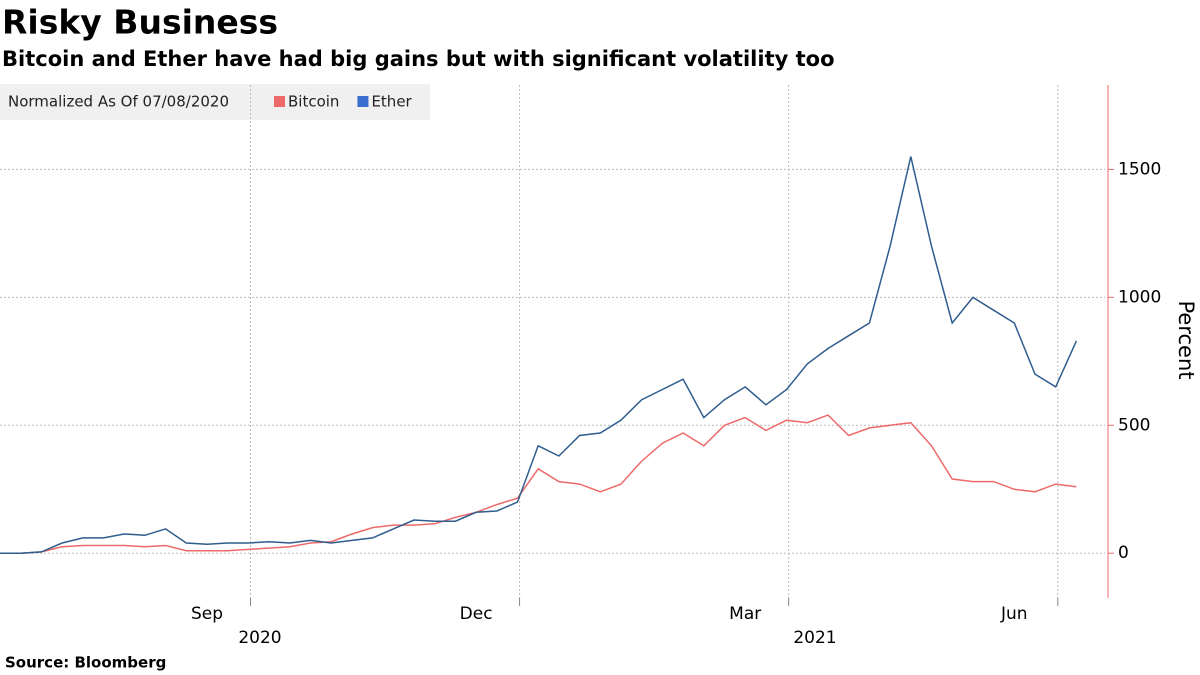  What do you see at coordinates (118, 102) in the screenshot?
I see `legend-title: Normalized As Of 07/08/2020` at bounding box center [118, 102].